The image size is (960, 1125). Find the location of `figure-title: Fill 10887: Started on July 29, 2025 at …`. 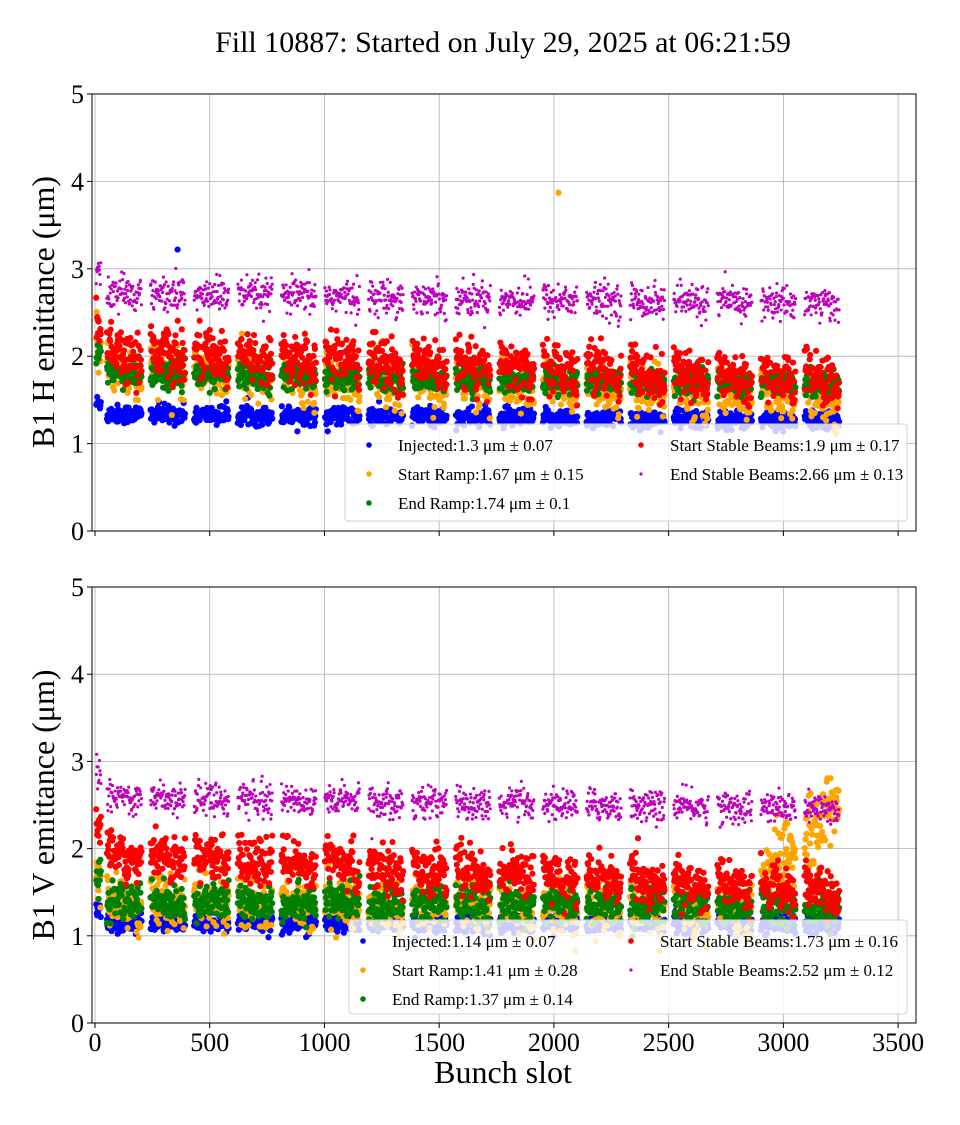

figure-title: Fill 10887: Started on July 29, 2025 at … is located at coordinates (503, 42).